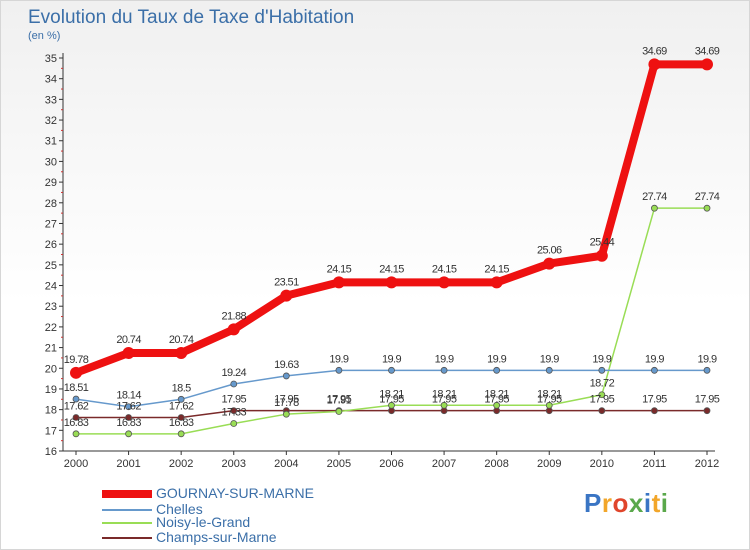 The image size is (750, 550). What do you see at coordinates (602, 243) in the screenshot?
I see `data-label: 25.44` at bounding box center [602, 243].